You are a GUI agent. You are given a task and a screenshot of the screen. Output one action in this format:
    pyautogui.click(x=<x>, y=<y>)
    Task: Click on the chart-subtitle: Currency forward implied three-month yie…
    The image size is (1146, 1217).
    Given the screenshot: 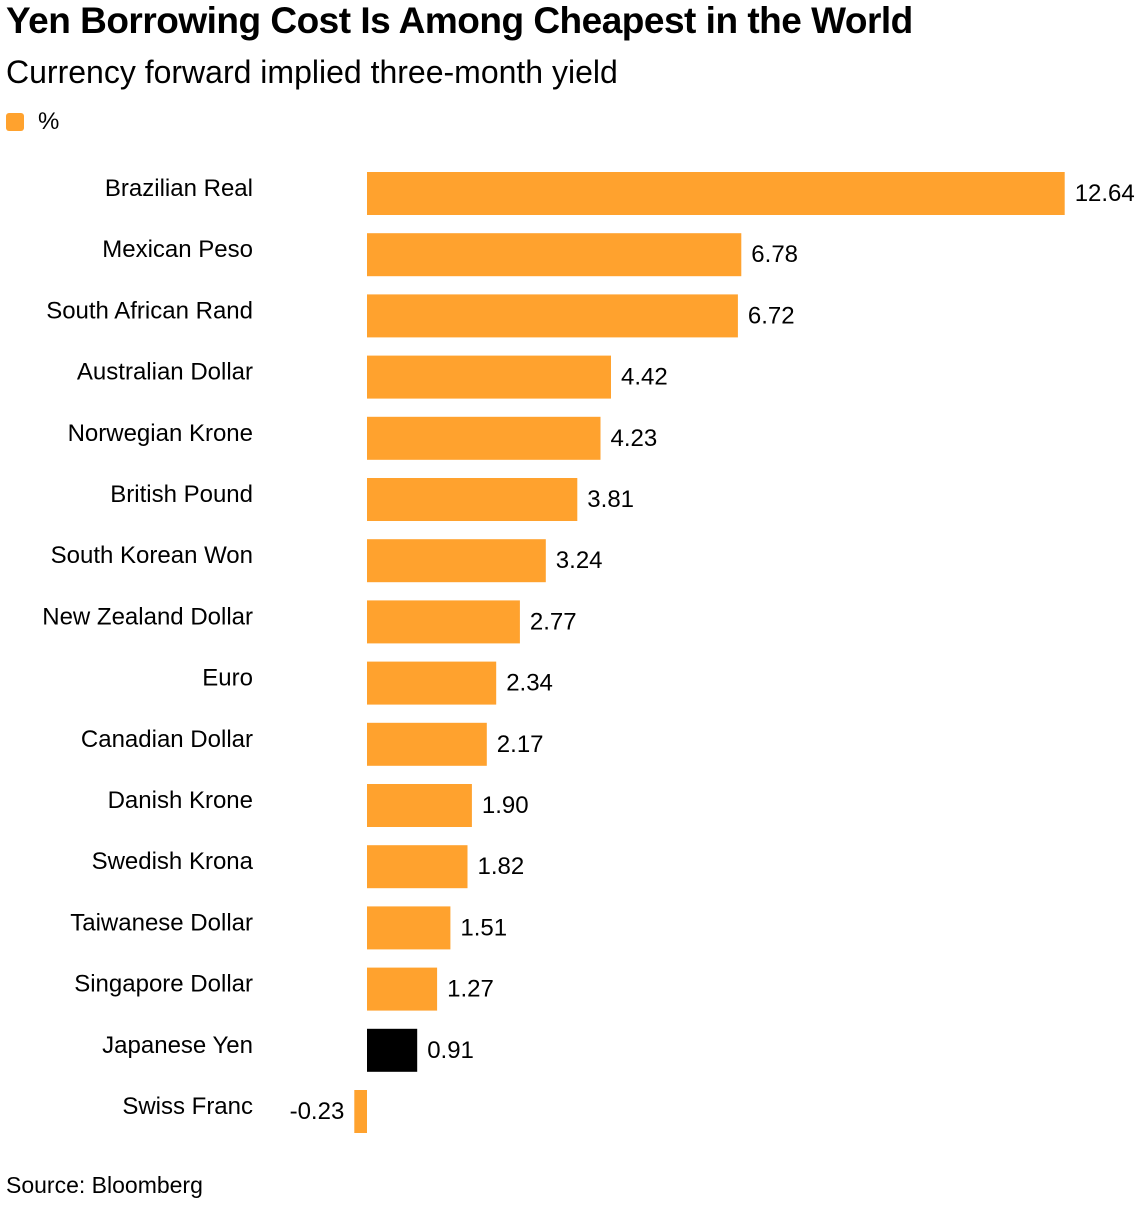 What is the action you would take?
    pyautogui.click(x=312, y=72)
    